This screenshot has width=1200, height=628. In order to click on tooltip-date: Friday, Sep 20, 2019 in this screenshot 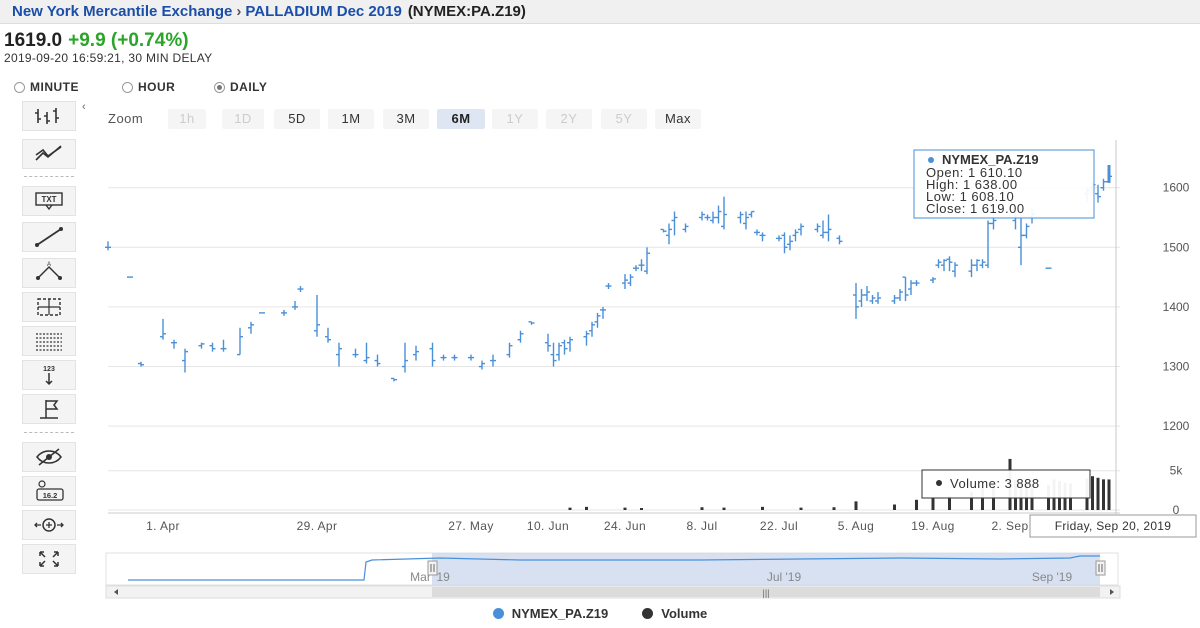, I will do `click(1113, 526)`.